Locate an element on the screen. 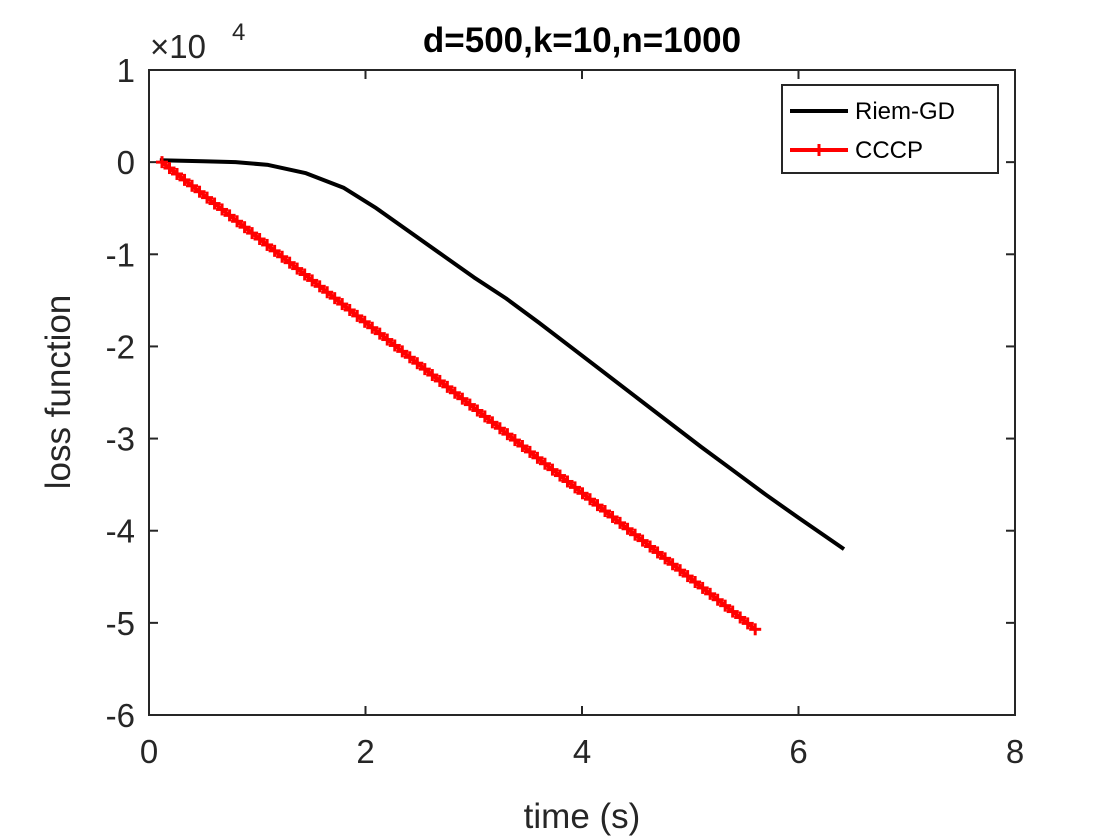 The image size is (1120, 840). legend-marker-cccp is located at coordinates (819, 150).